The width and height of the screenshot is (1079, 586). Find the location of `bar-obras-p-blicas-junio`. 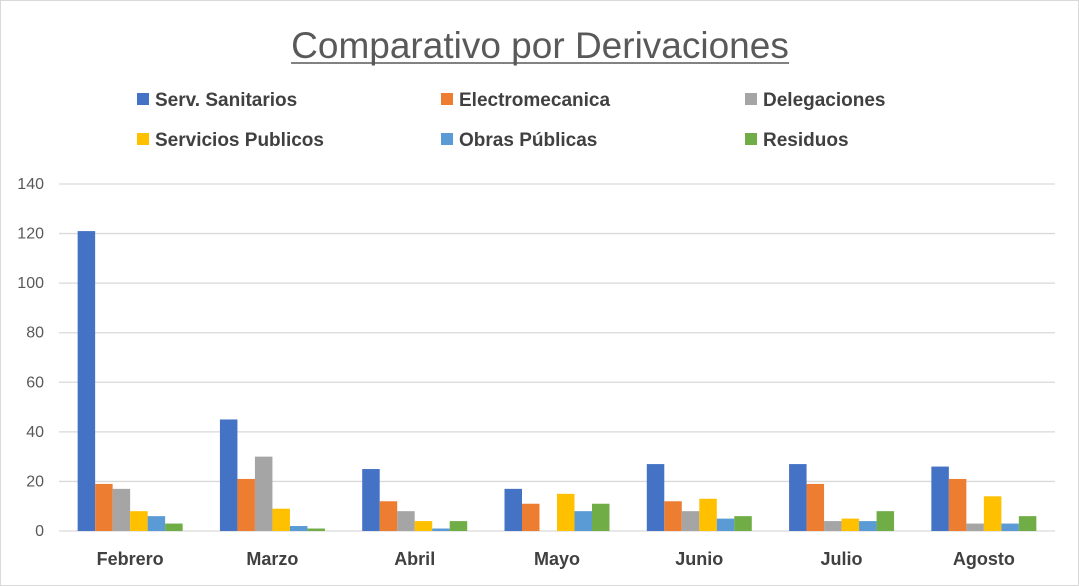

bar-obras-p-blicas-junio is located at coordinates (725, 524).